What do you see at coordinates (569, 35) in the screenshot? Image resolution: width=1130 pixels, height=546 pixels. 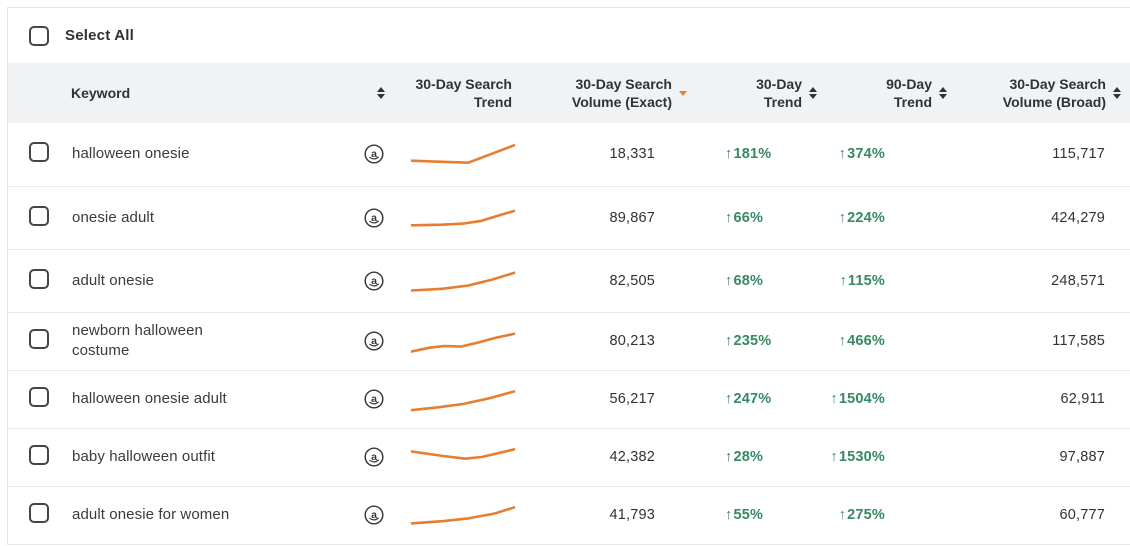 I see `select-all-bar: Select All` at bounding box center [569, 35].